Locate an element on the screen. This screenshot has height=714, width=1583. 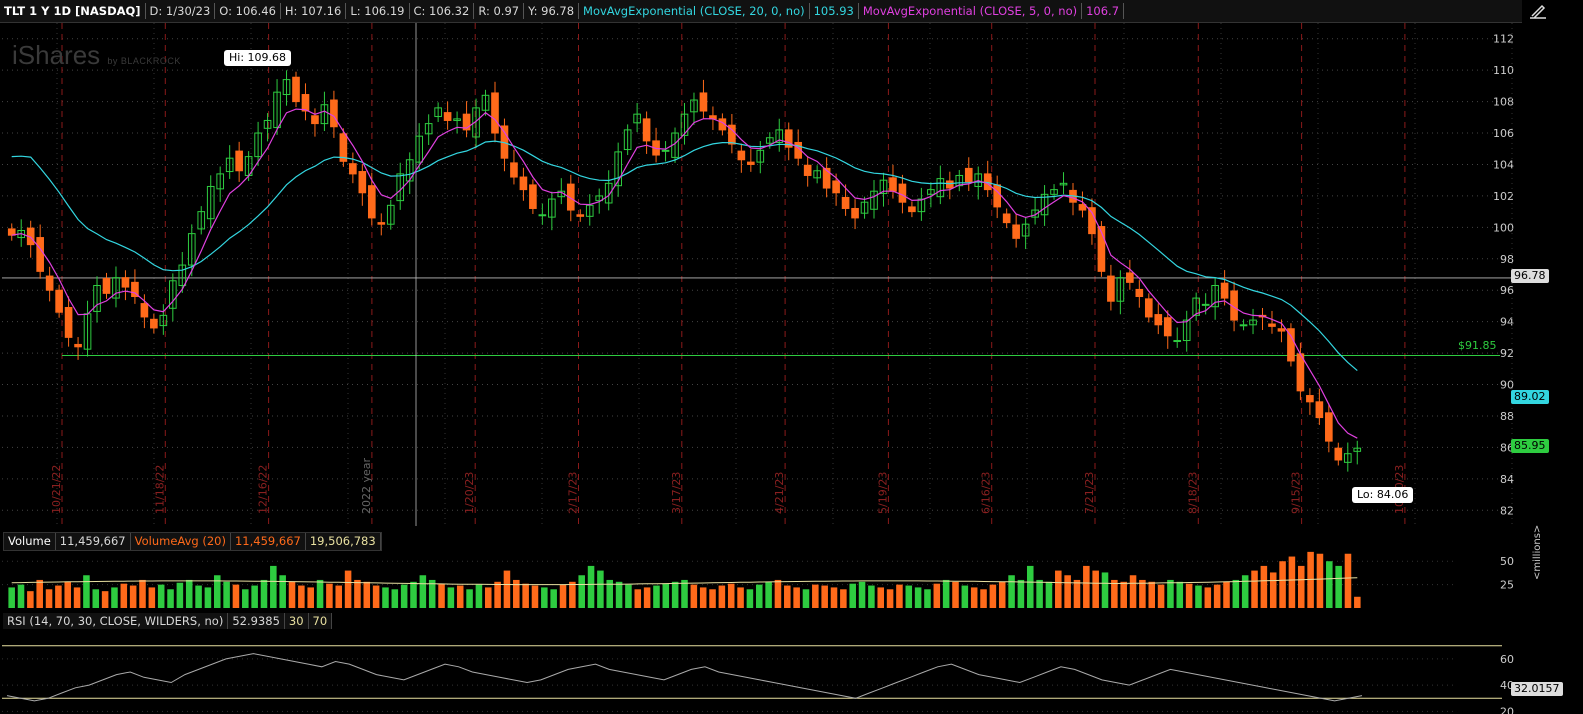
volume-chart: 50 25 is located at coordinates (762, 580).